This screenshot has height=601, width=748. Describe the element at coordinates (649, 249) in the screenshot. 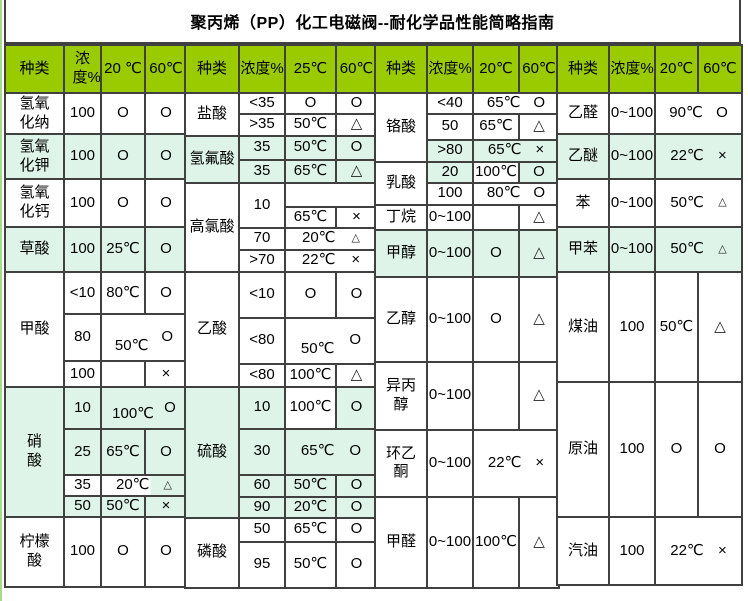

I see `table-row: 甲苯 0~100 50℃ △` at that location.